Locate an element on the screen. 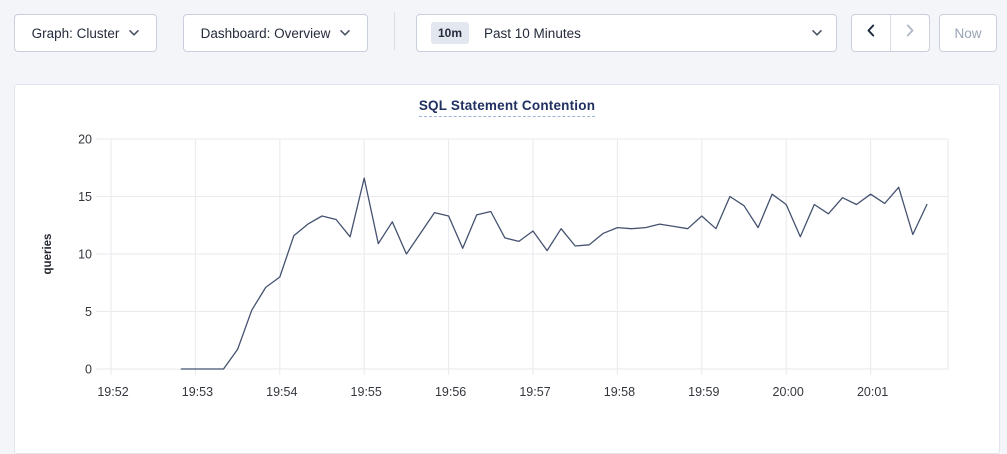  y-tick-label: 0 is located at coordinates (88, 370).